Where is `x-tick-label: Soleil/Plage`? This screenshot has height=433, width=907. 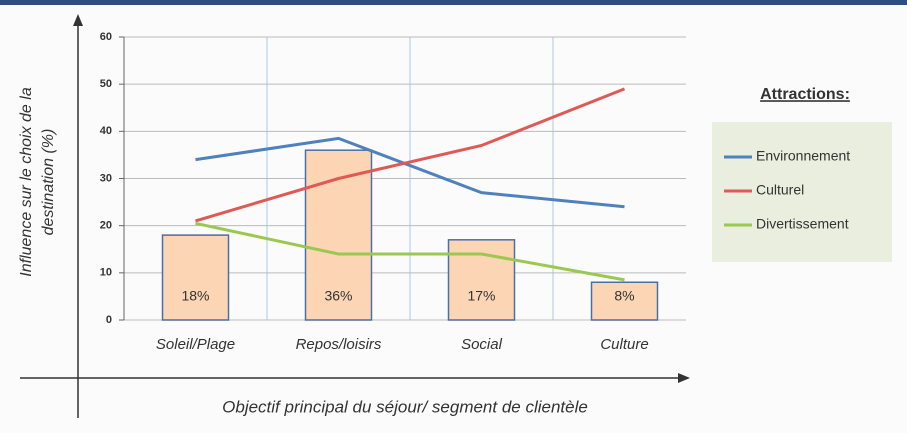
x-tick-label: Soleil/Plage is located at coordinates (195, 344).